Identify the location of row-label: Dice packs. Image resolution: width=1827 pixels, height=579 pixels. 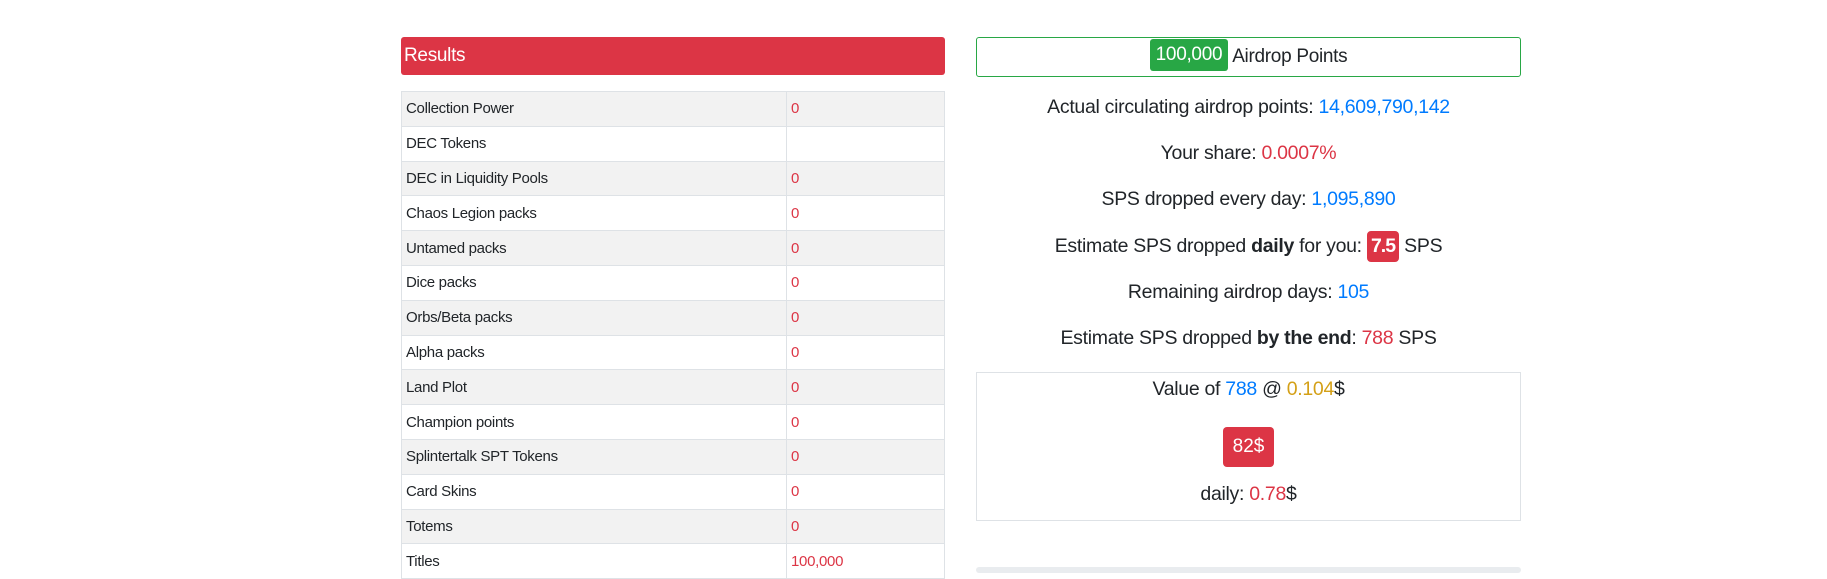
(594, 282).